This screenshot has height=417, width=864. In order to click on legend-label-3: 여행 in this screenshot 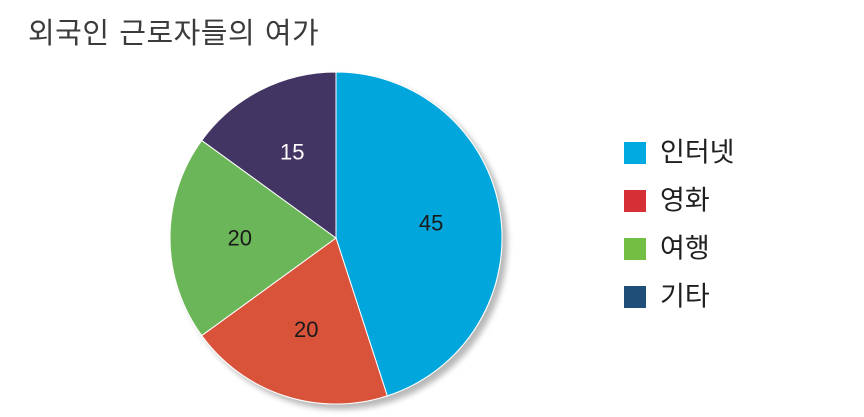, I will do `click(685, 249)`.